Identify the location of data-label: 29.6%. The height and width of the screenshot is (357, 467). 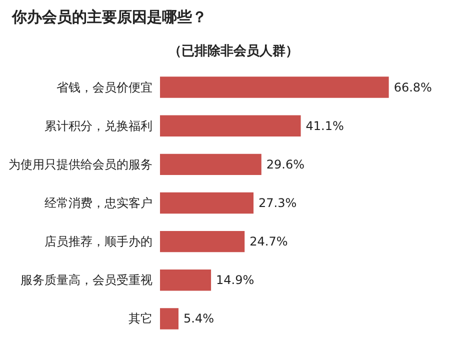
(285, 164).